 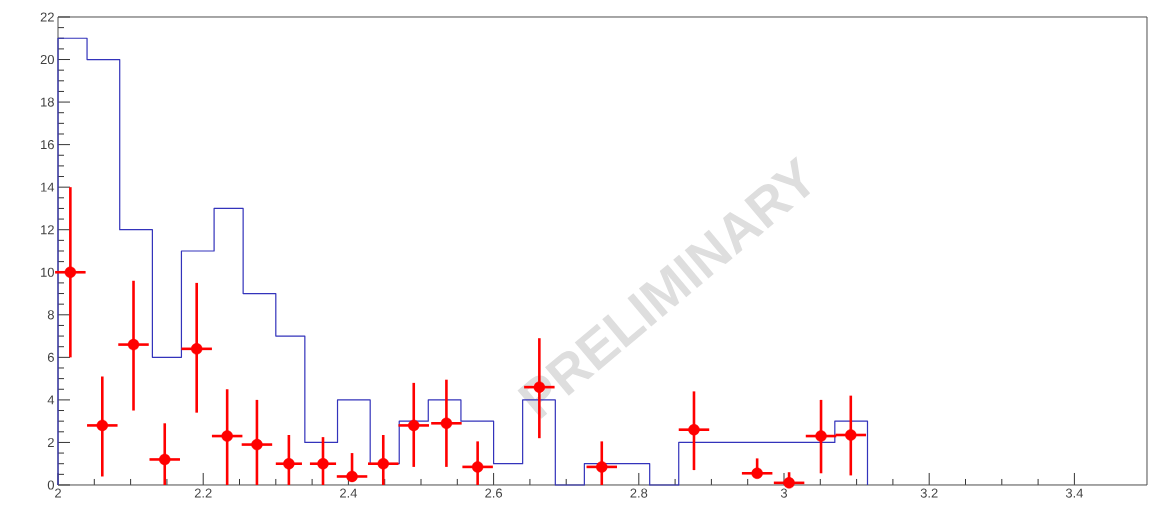 What do you see at coordinates (47, 145) in the screenshot?
I see `y-tick-label: 16` at bounding box center [47, 145].